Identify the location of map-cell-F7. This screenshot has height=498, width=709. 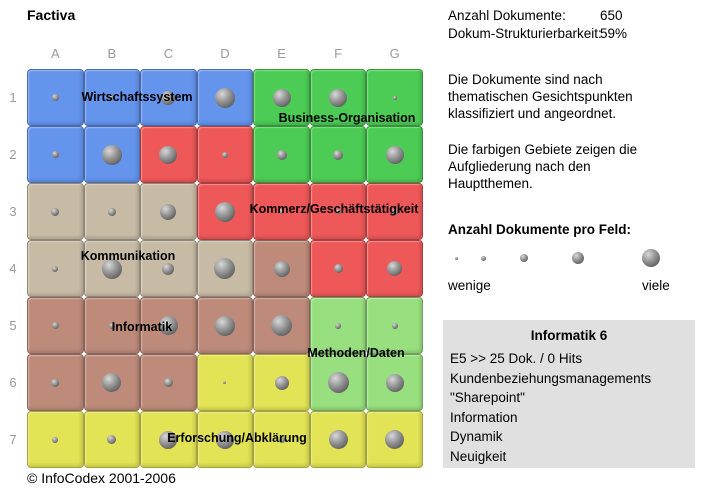
(338, 439).